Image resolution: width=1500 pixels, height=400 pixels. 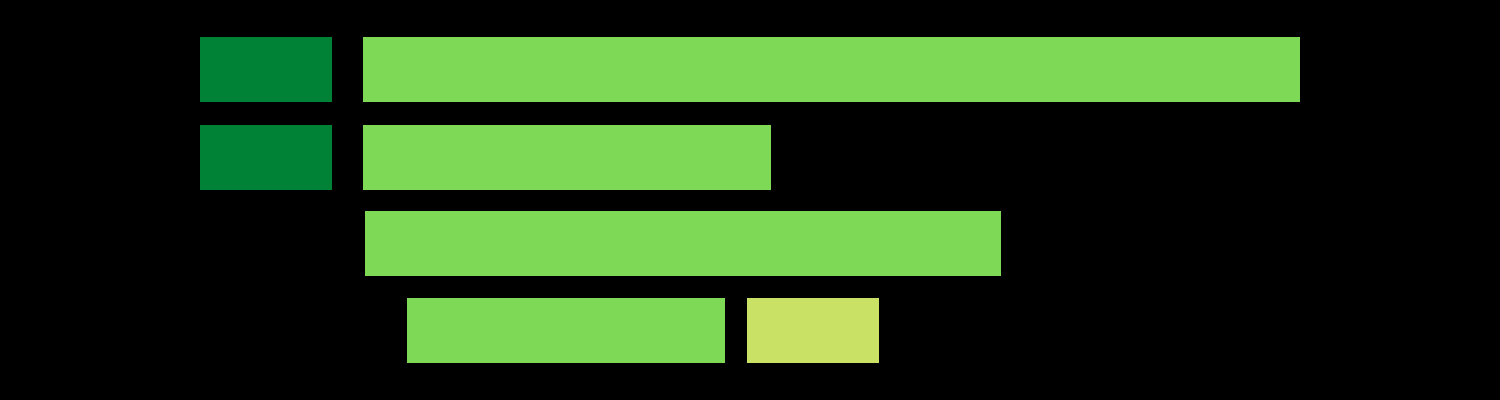 I want to click on row-1-light-green-bar, so click(x=831, y=69).